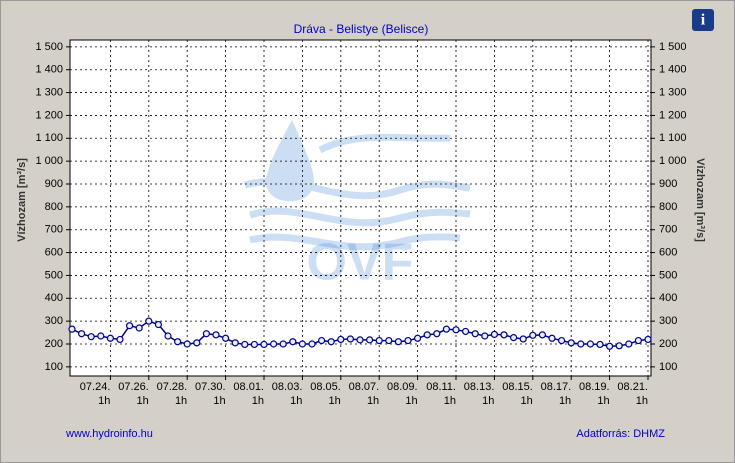 The image size is (735, 463). Describe the element at coordinates (54, 184) in the screenshot. I see `y-tick-label: 900` at that location.